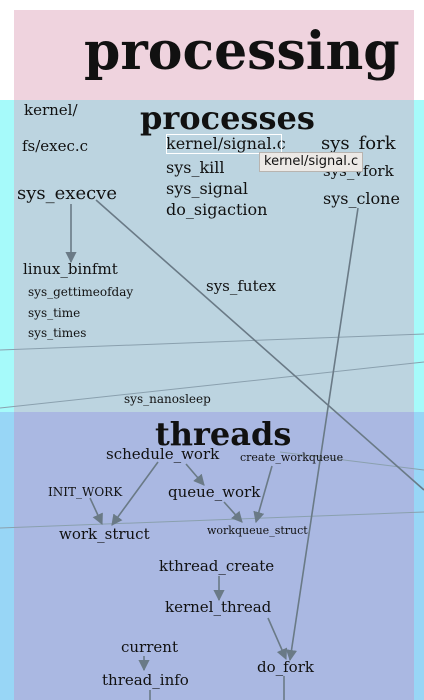  I want to click on edge-queue-work-workqueue-struct, so click(233, 512).